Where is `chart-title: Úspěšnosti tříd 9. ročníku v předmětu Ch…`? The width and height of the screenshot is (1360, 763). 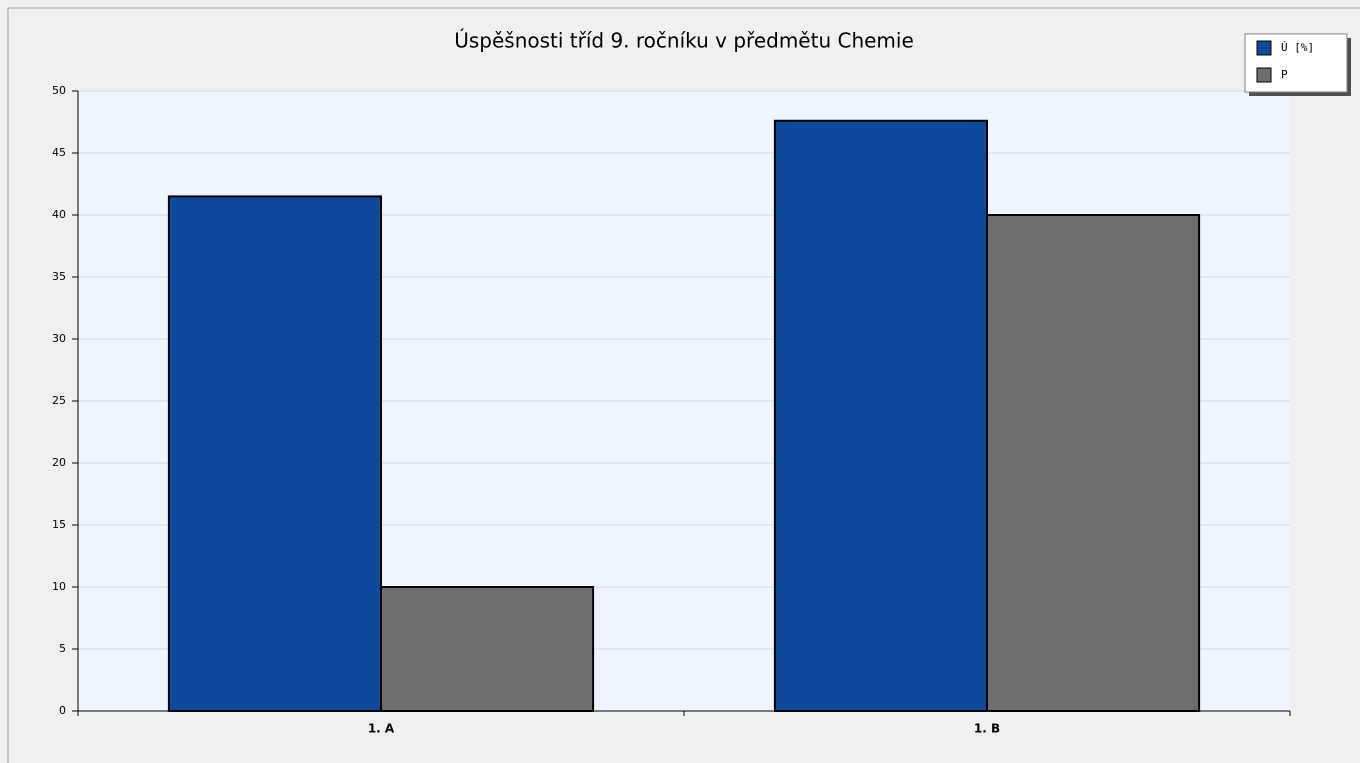
chart-title: Úspěšnosti tříd 9. ročníku v předmětu Ch… is located at coordinates (684, 41).